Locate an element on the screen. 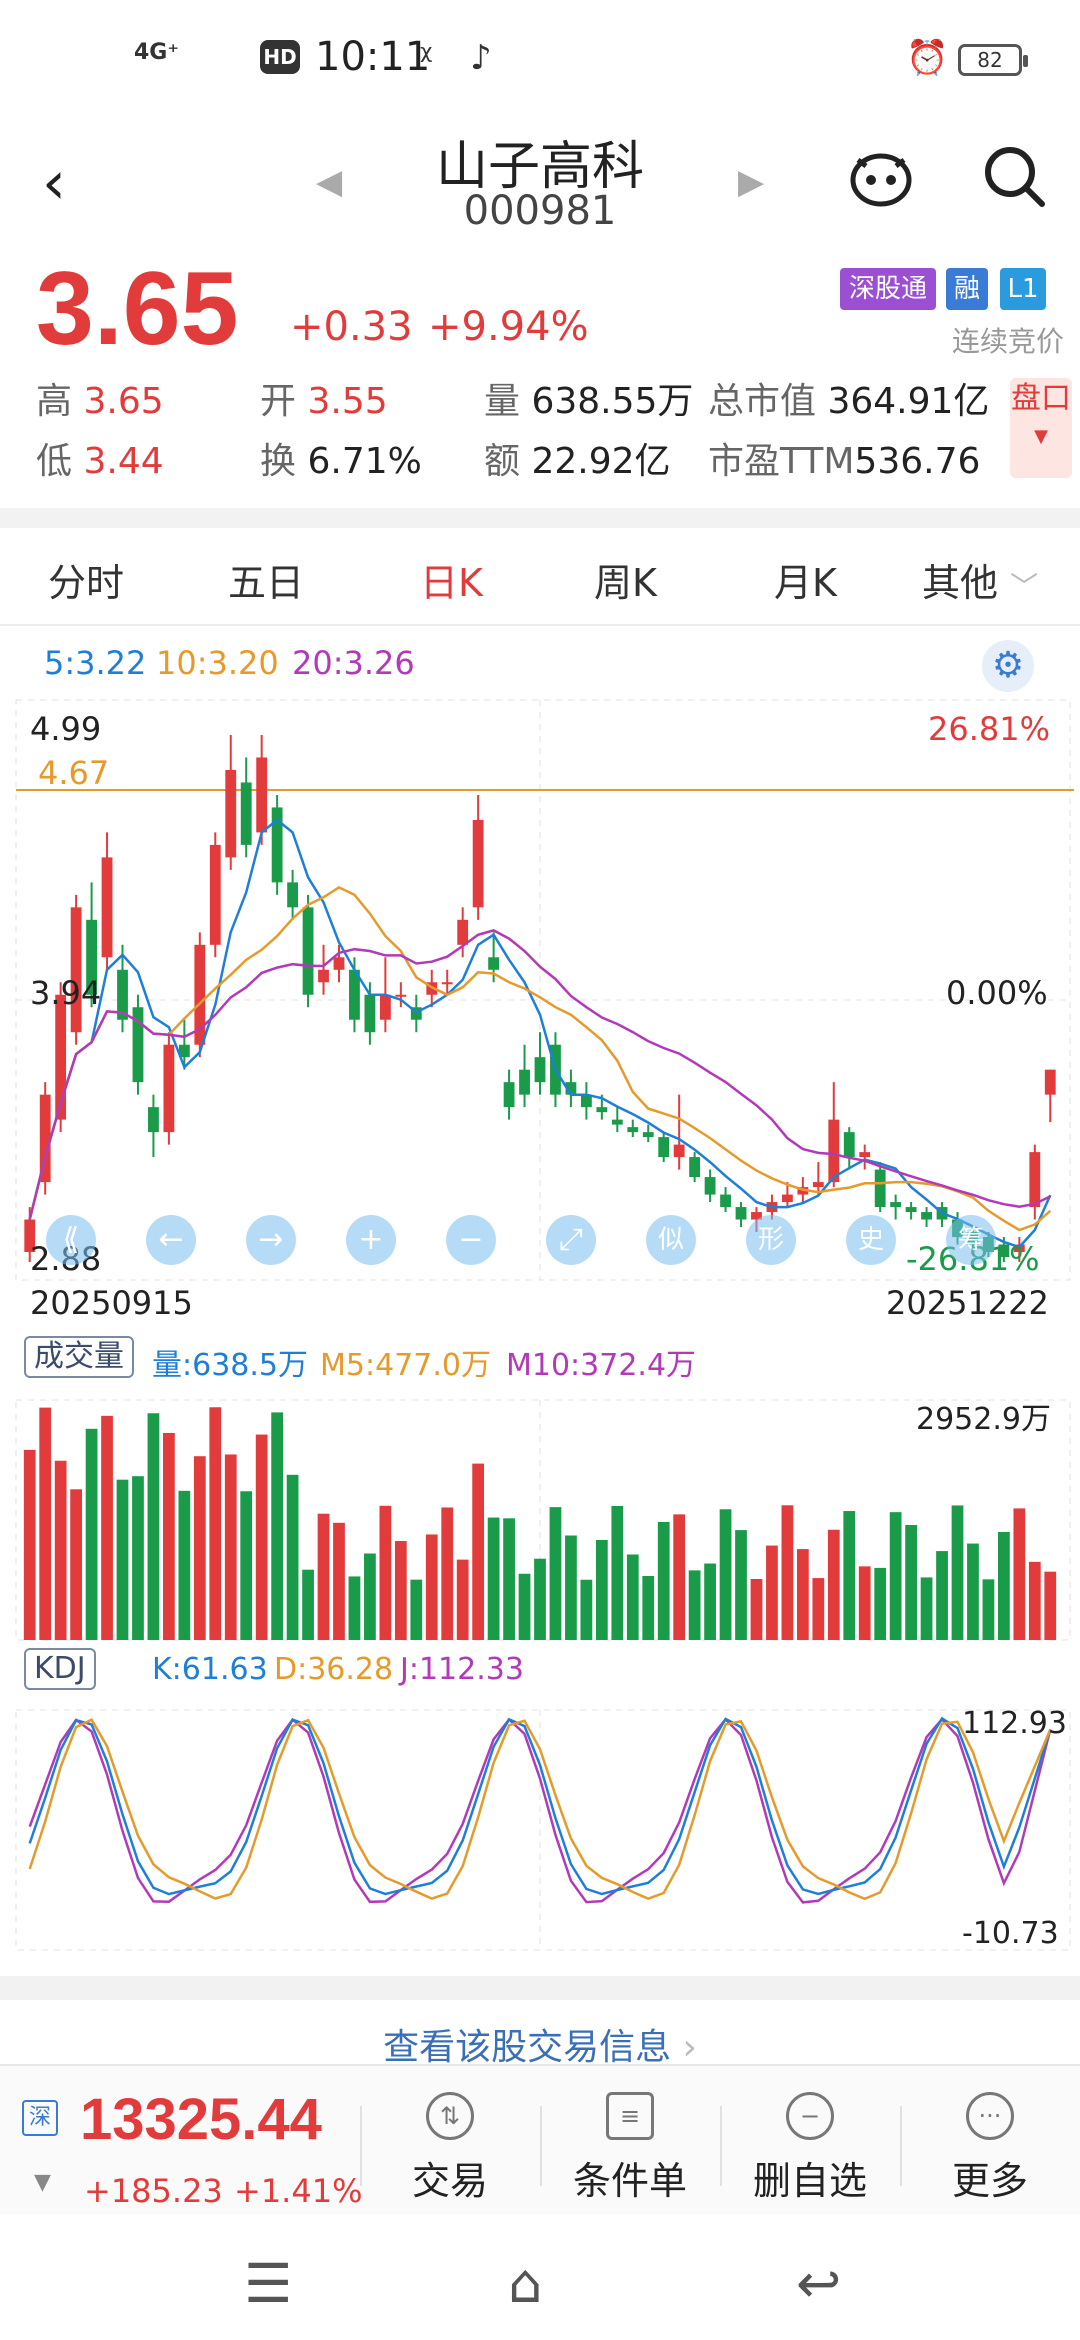 The height and width of the screenshot is (2340, 1080). chart-settings-icon: ⚙ is located at coordinates (1008, 666).